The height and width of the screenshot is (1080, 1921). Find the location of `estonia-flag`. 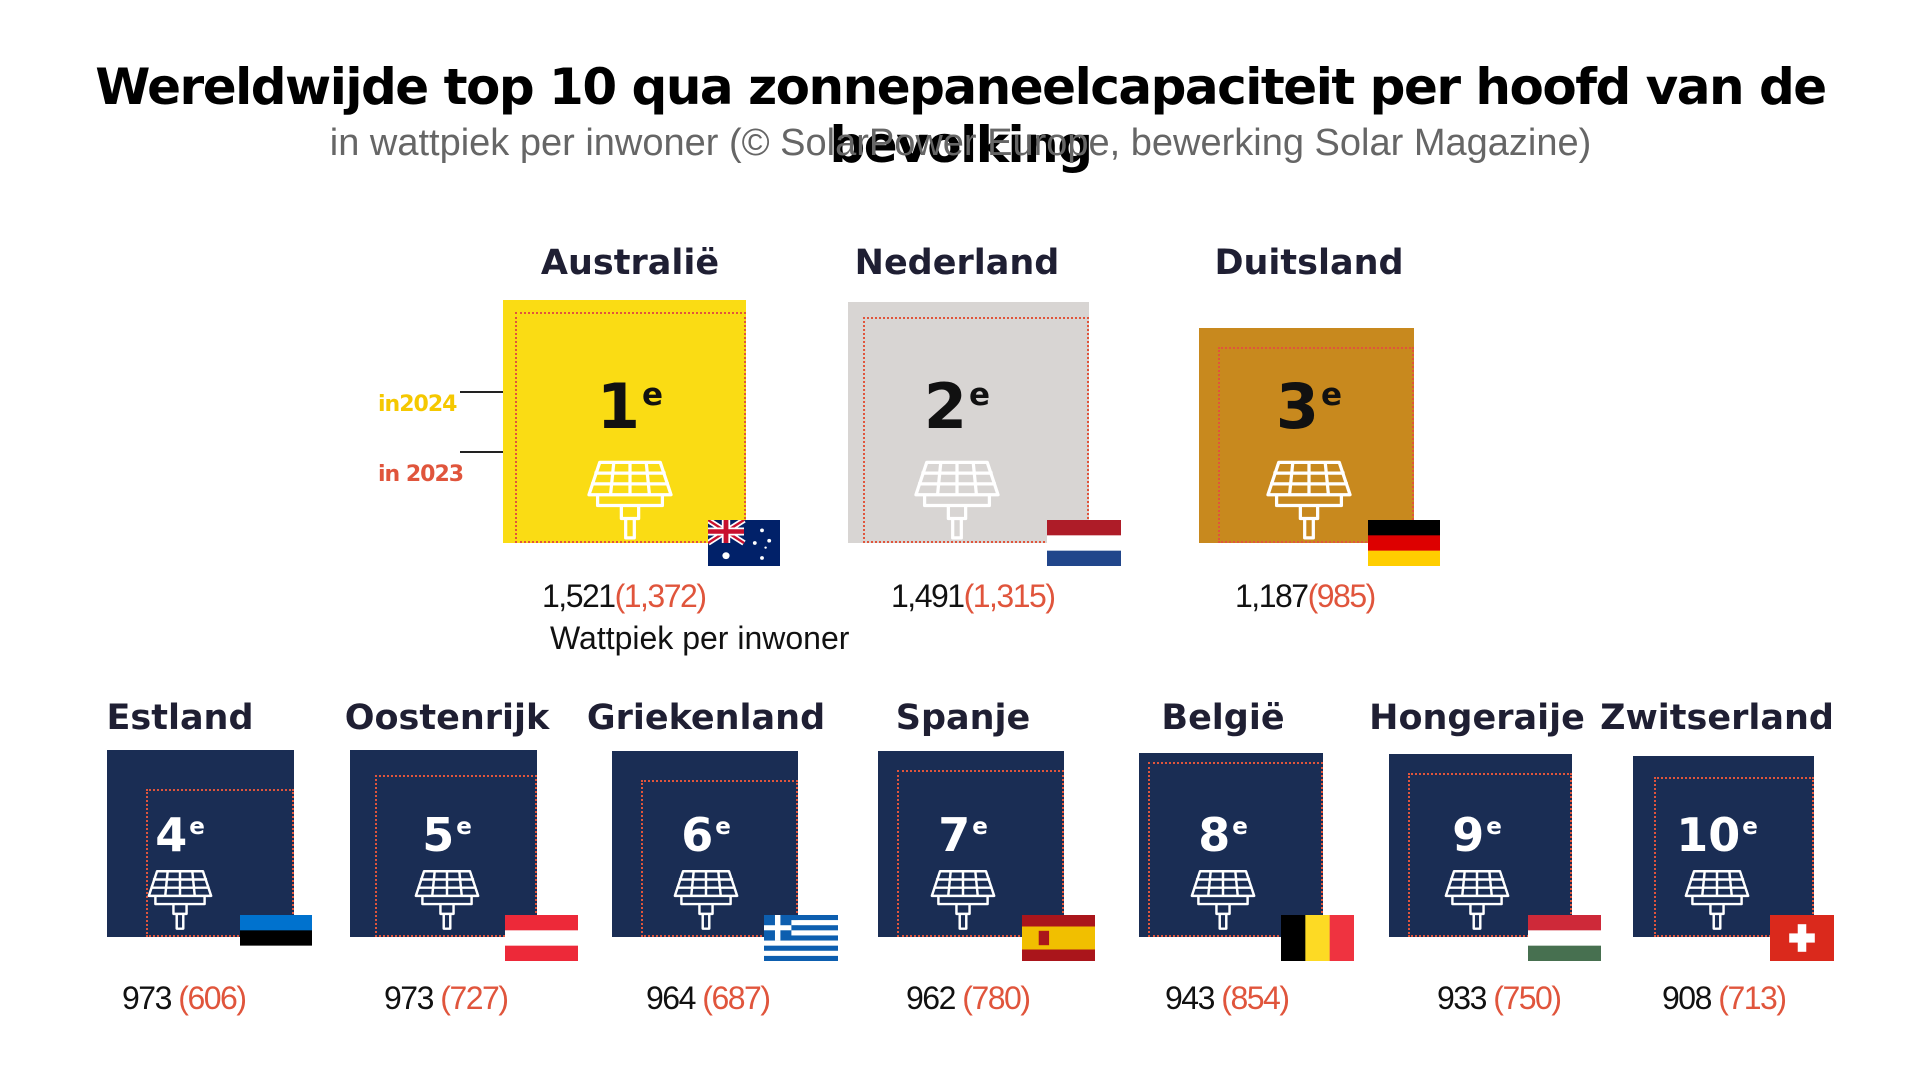

estonia-flag is located at coordinates (276, 938).